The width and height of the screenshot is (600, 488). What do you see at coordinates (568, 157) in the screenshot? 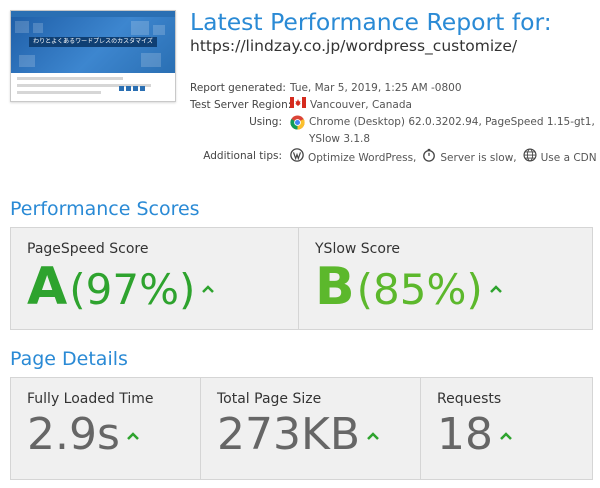
I see `tip-use-cdn-label: Use a CDN` at bounding box center [568, 157].